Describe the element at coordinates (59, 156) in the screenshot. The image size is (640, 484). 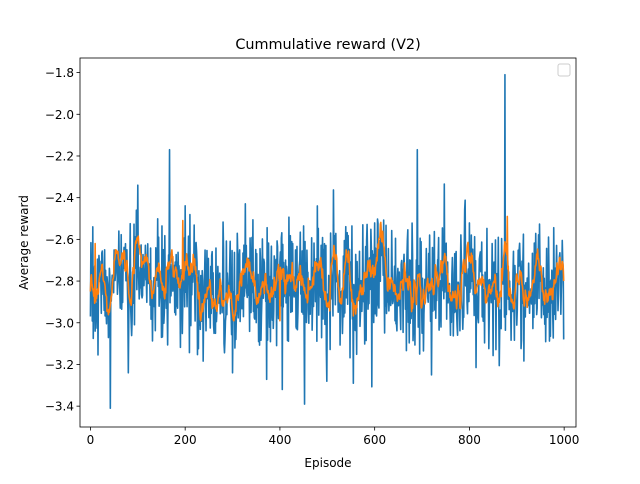
I see `y-tick-label: −2.2` at that location.